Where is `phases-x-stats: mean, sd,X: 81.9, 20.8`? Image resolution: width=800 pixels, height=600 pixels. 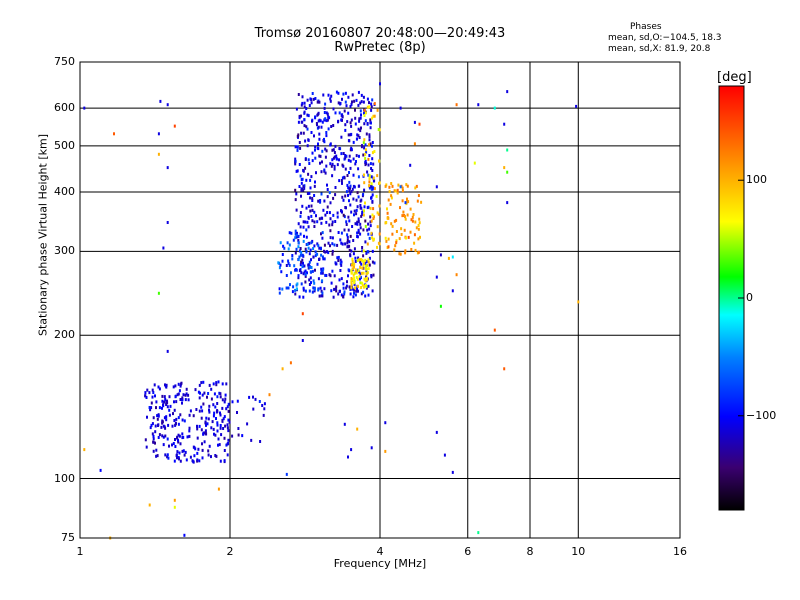 phases-x-stats: mean, sd,X: 81.9, 20.8 is located at coordinates (659, 49).